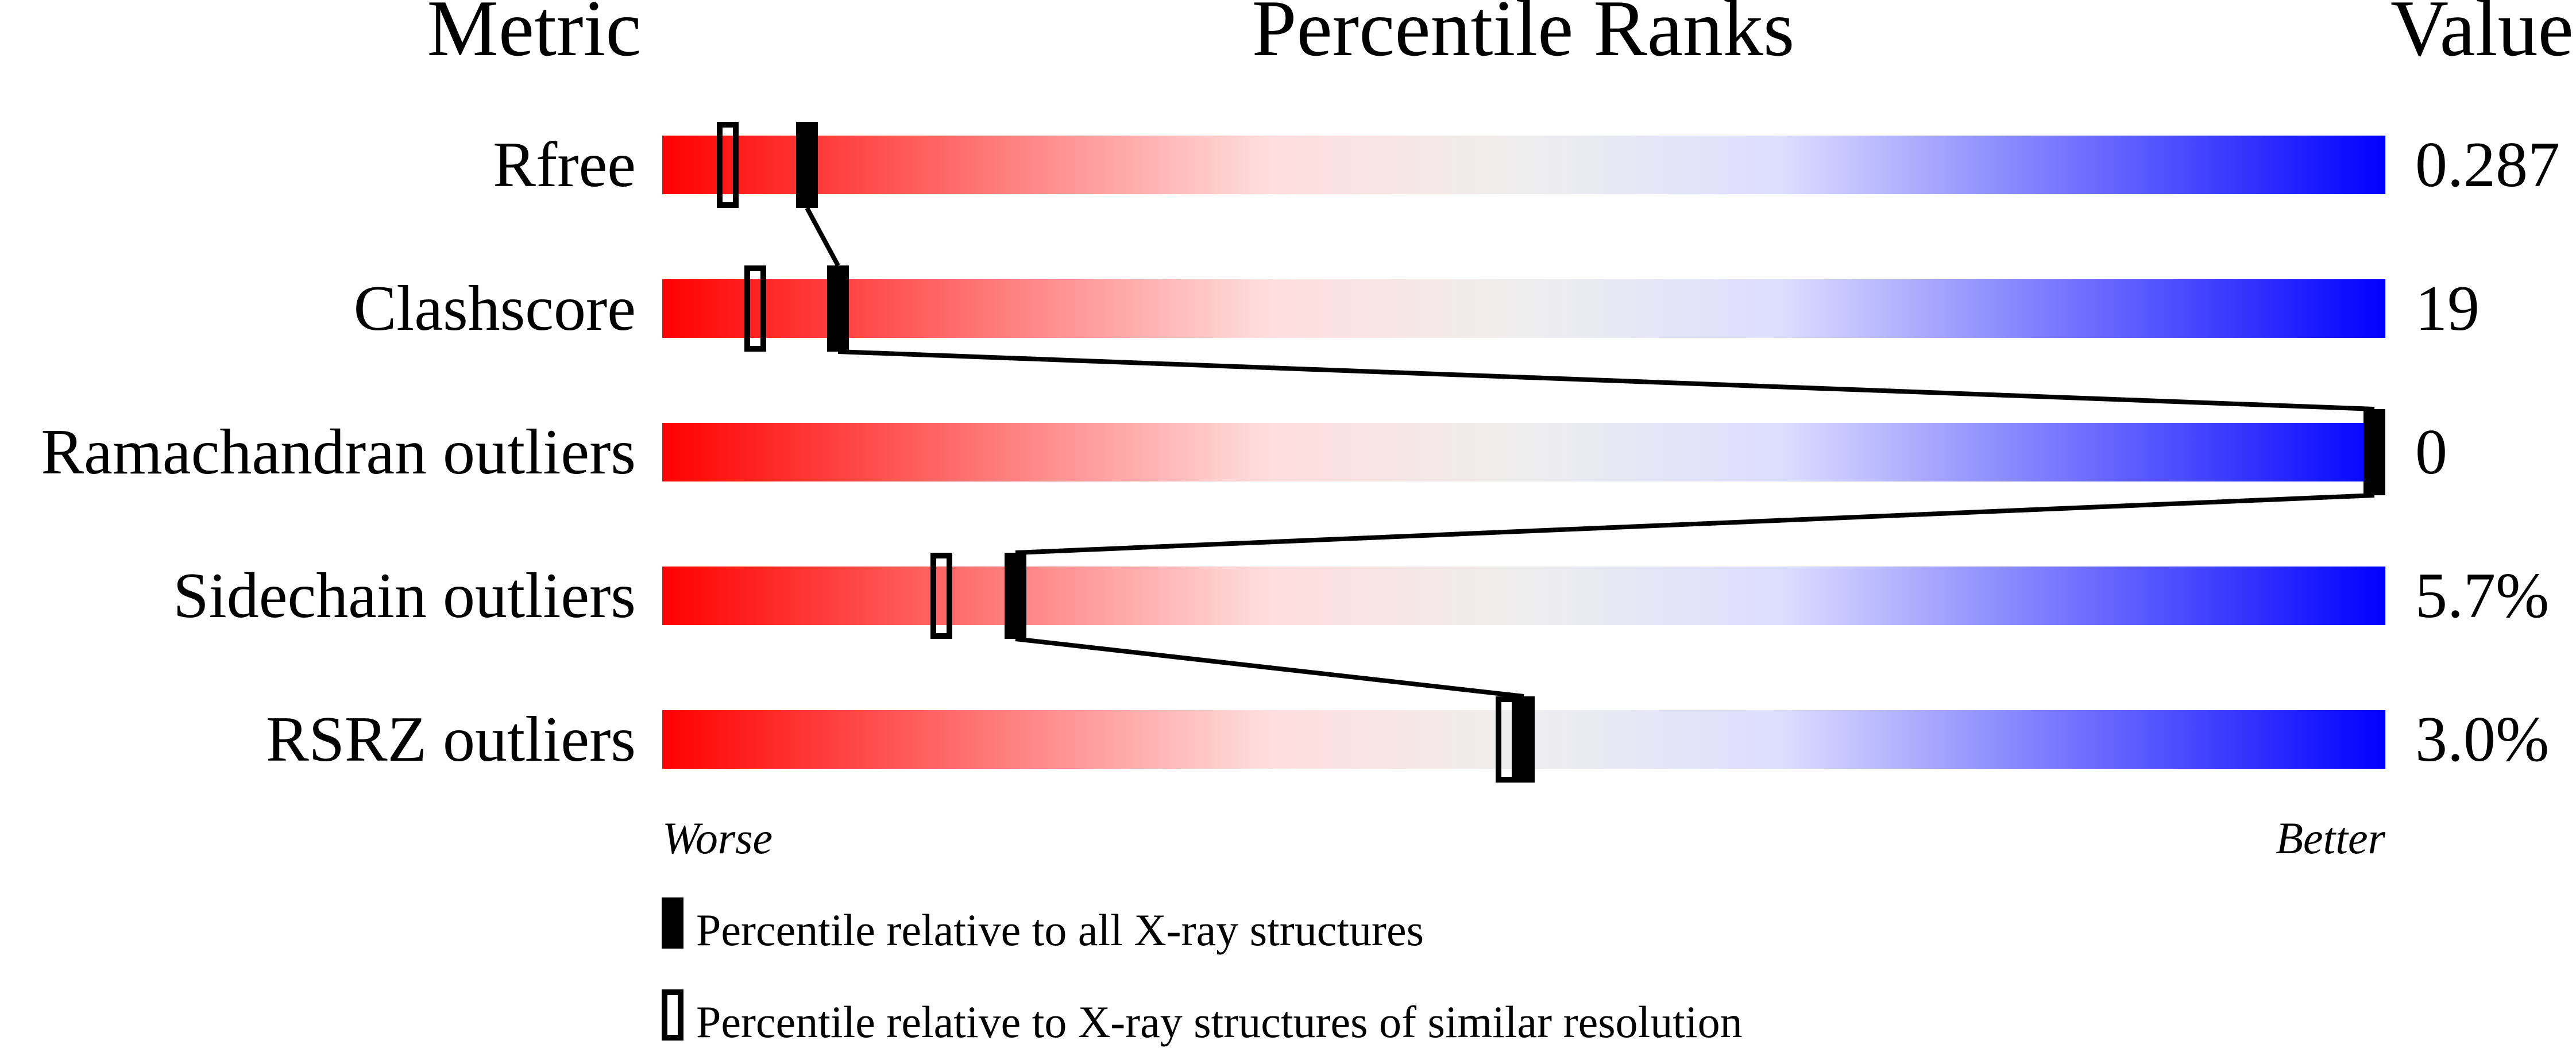 The image size is (2576, 1048). What do you see at coordinates (534, 36) in the screenshot?
I see `header-metric: Metric` at bounding box center [534, 36].